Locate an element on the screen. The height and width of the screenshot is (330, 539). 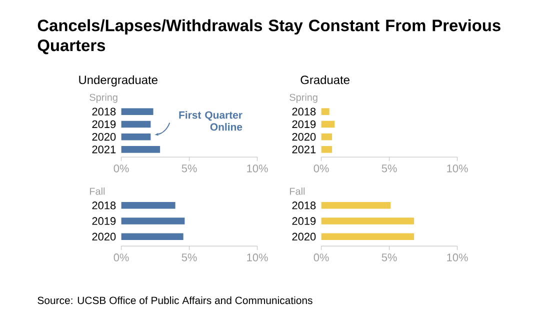
chart-title: Cancels/Lapses/Withdrawals Stay Constant From Previous Quarters is located at coordinates (269, 36).